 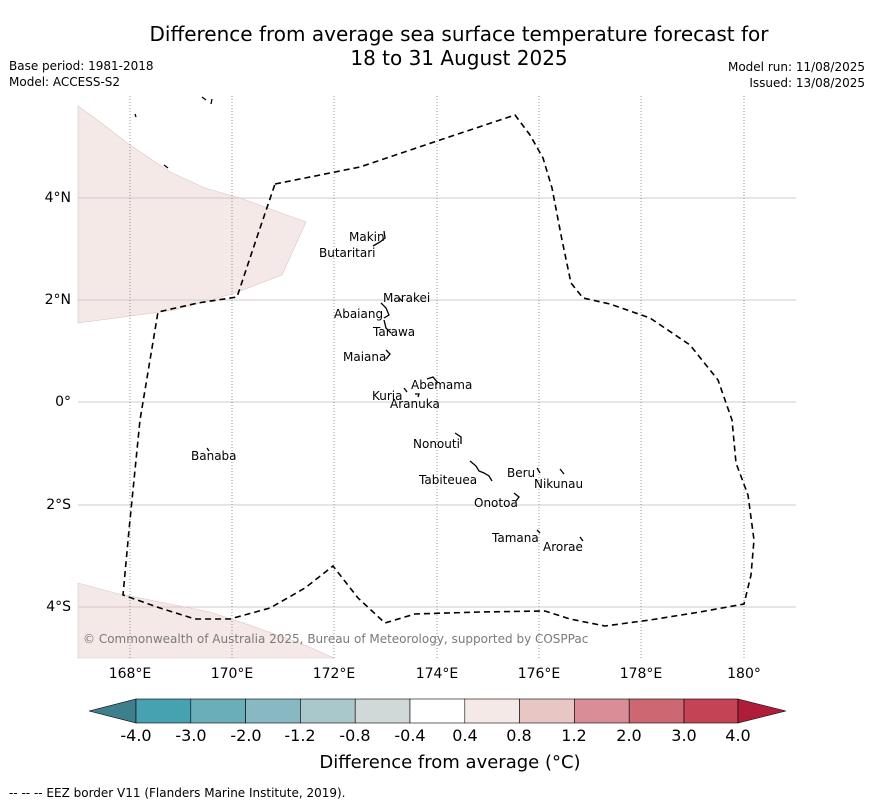 I want to click on island-aranuka, so click(x=417, y=395).